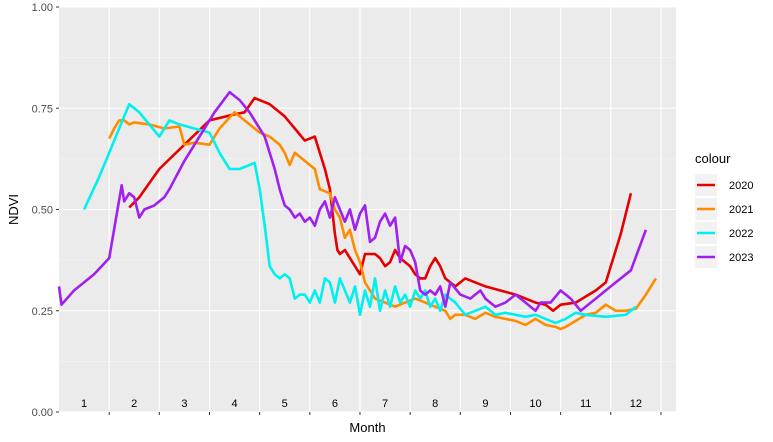  Describe the element at coordinates (485, 404) in the screenshot. I see `x-tick-label: 9` at that location.